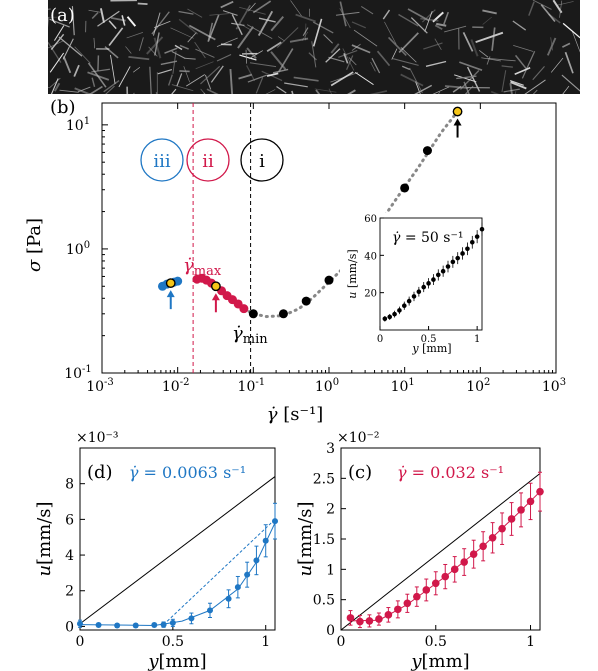  Describe the element at coordinates (69, 485) in the screenshot. I see `panel-d-ytick-label: 8` at that location.